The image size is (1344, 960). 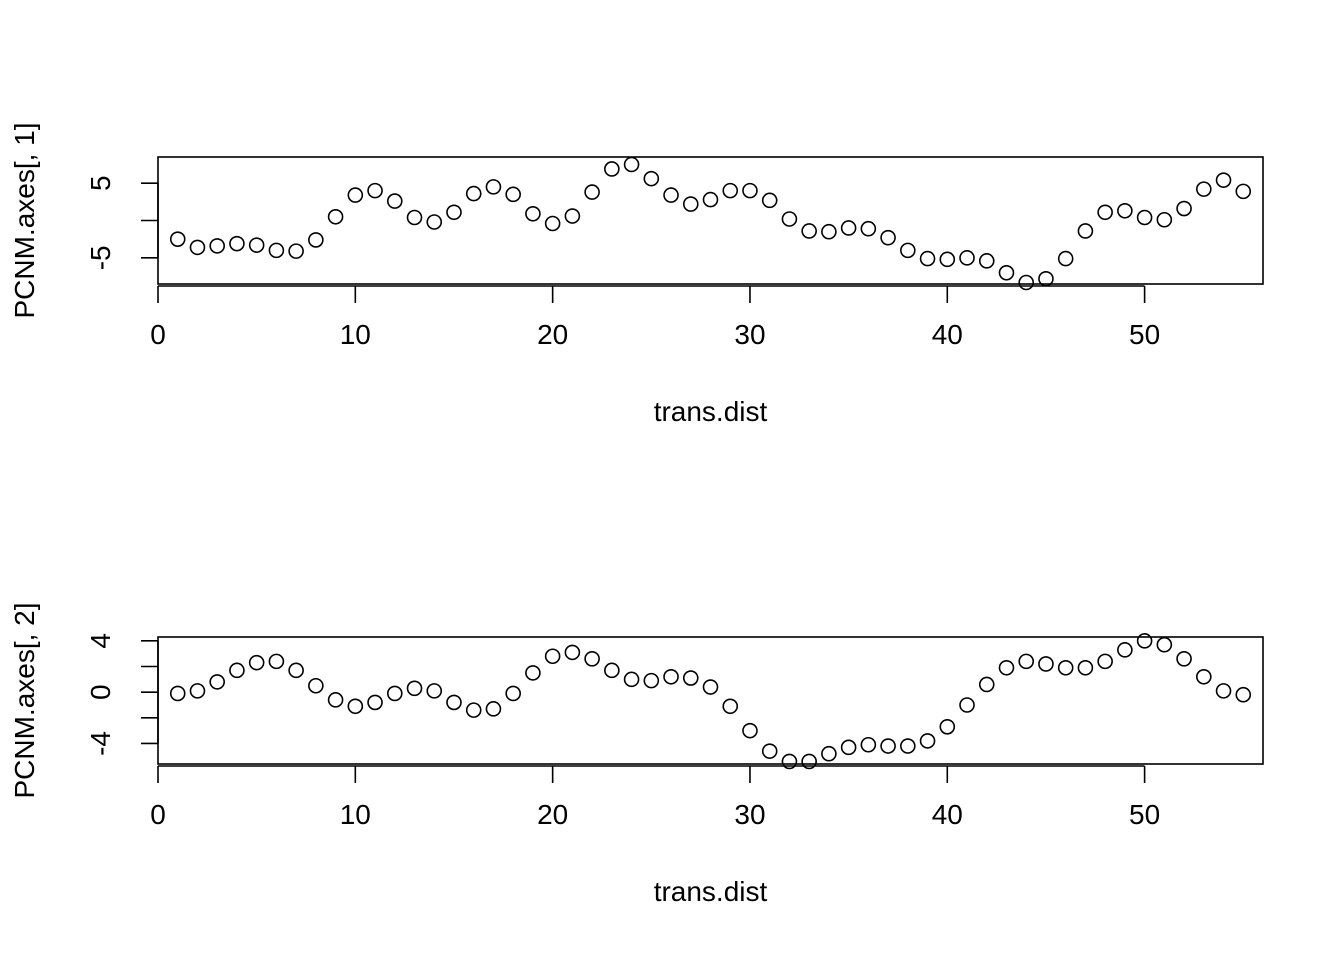 What do you see at coordinates (24, 700) in the screenshot?
I see `y-axis-title: PCNM.axes[, 2]` at bounding box center [24, 700].